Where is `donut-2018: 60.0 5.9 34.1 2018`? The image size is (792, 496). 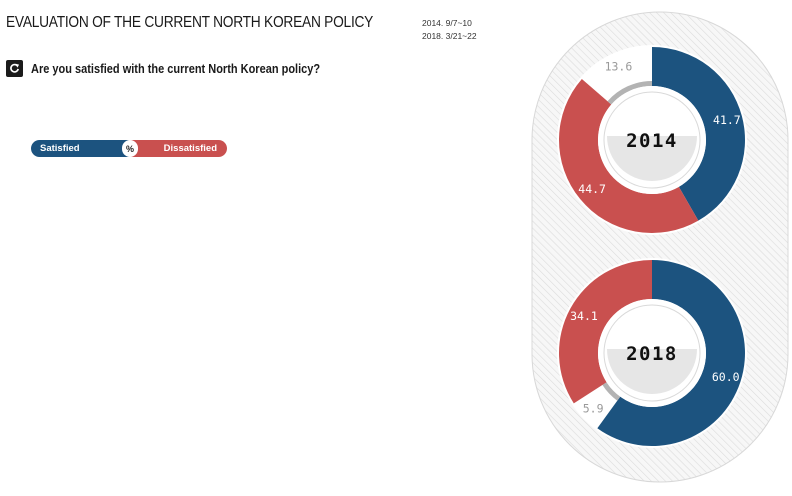
donut-2018: 60.0 5.9 34.1 2018 is located at coordinates (652, 353).